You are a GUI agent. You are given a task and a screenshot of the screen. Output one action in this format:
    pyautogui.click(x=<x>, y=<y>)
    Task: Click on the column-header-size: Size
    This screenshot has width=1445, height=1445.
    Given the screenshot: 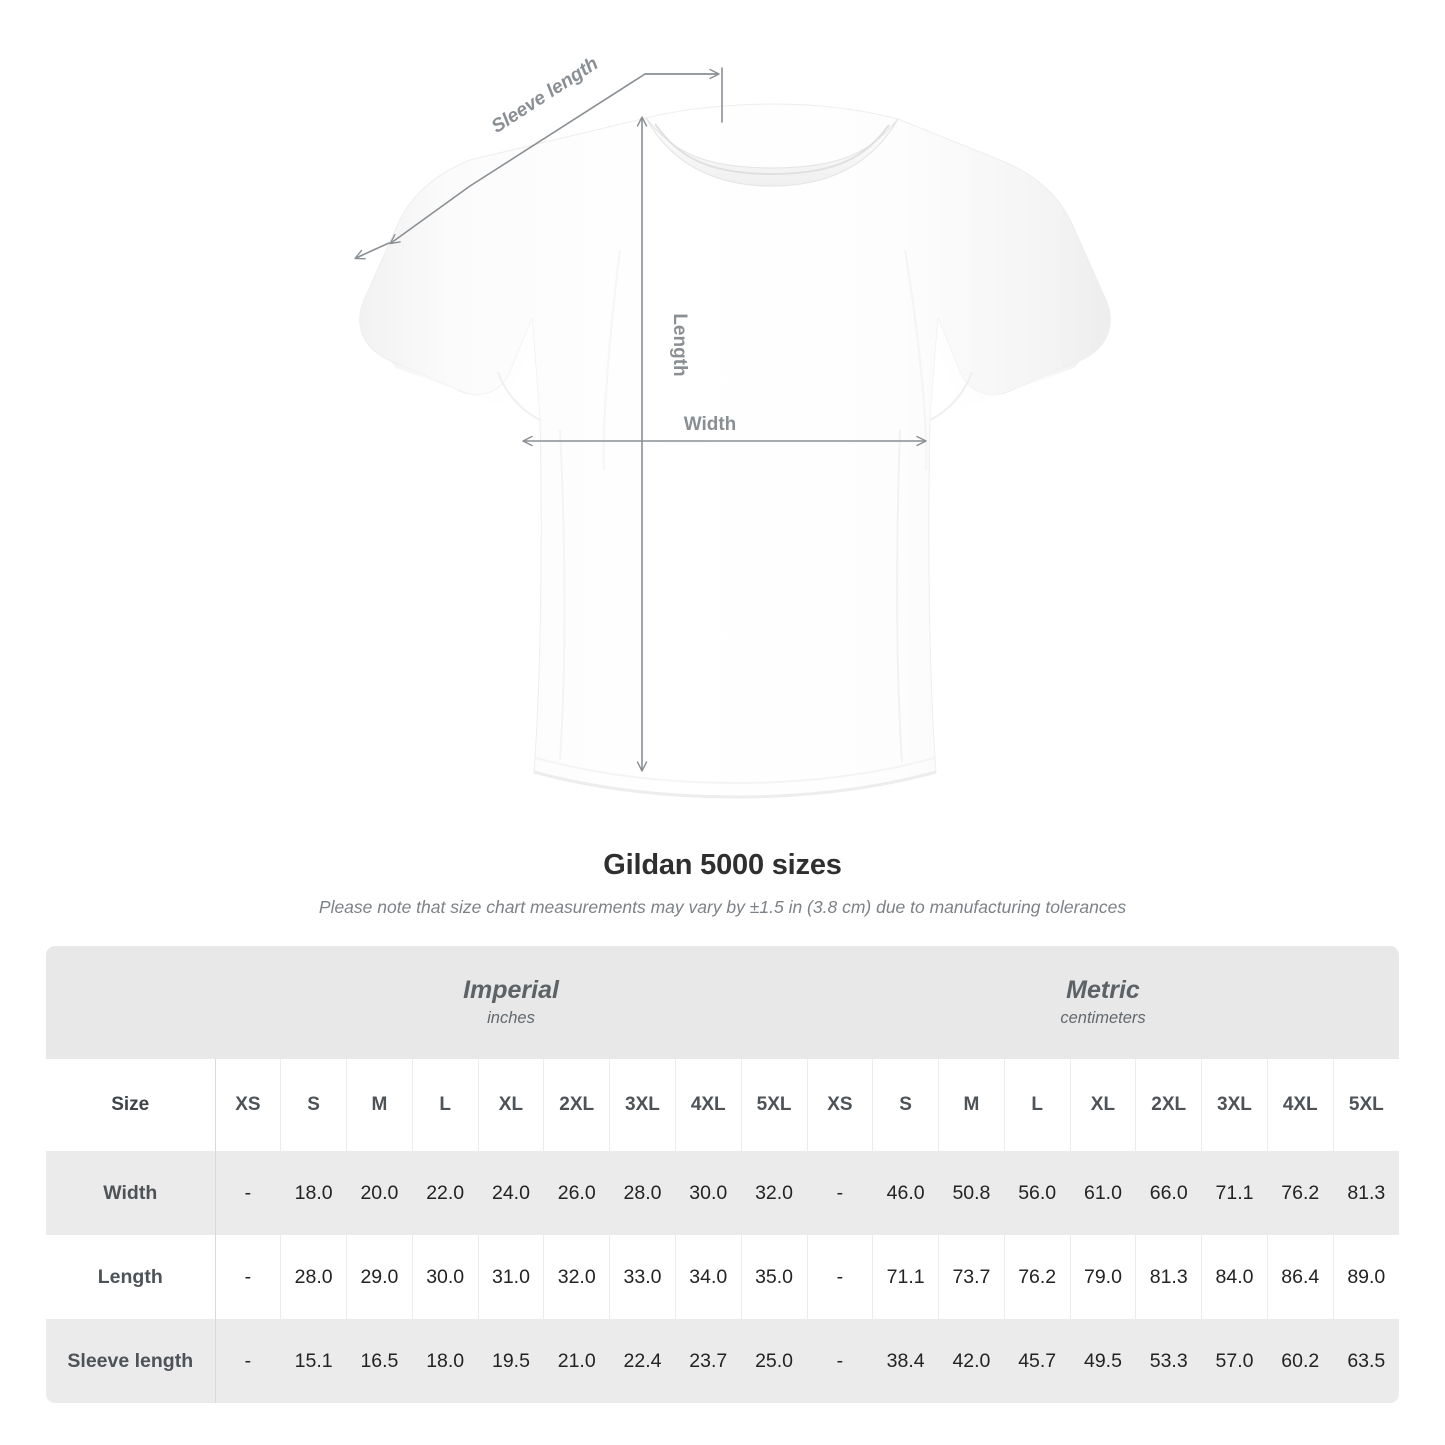 What is the action you would take?
    pyautogui.click(x=131, y=1105)
    